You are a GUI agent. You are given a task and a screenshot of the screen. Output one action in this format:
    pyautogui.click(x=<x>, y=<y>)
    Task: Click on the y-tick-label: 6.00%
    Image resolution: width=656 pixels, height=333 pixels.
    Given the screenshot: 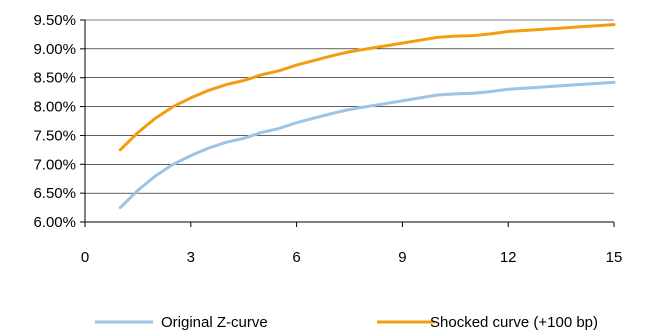 What is the action you would take?
    pyautogui.click(x=54, y=222)
    